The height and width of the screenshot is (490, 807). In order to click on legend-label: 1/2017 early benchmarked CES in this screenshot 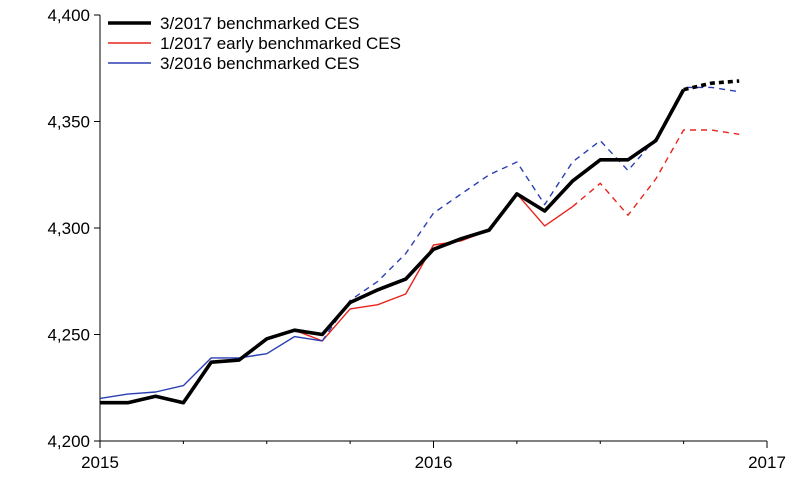, I will do `click(280, 43)`.